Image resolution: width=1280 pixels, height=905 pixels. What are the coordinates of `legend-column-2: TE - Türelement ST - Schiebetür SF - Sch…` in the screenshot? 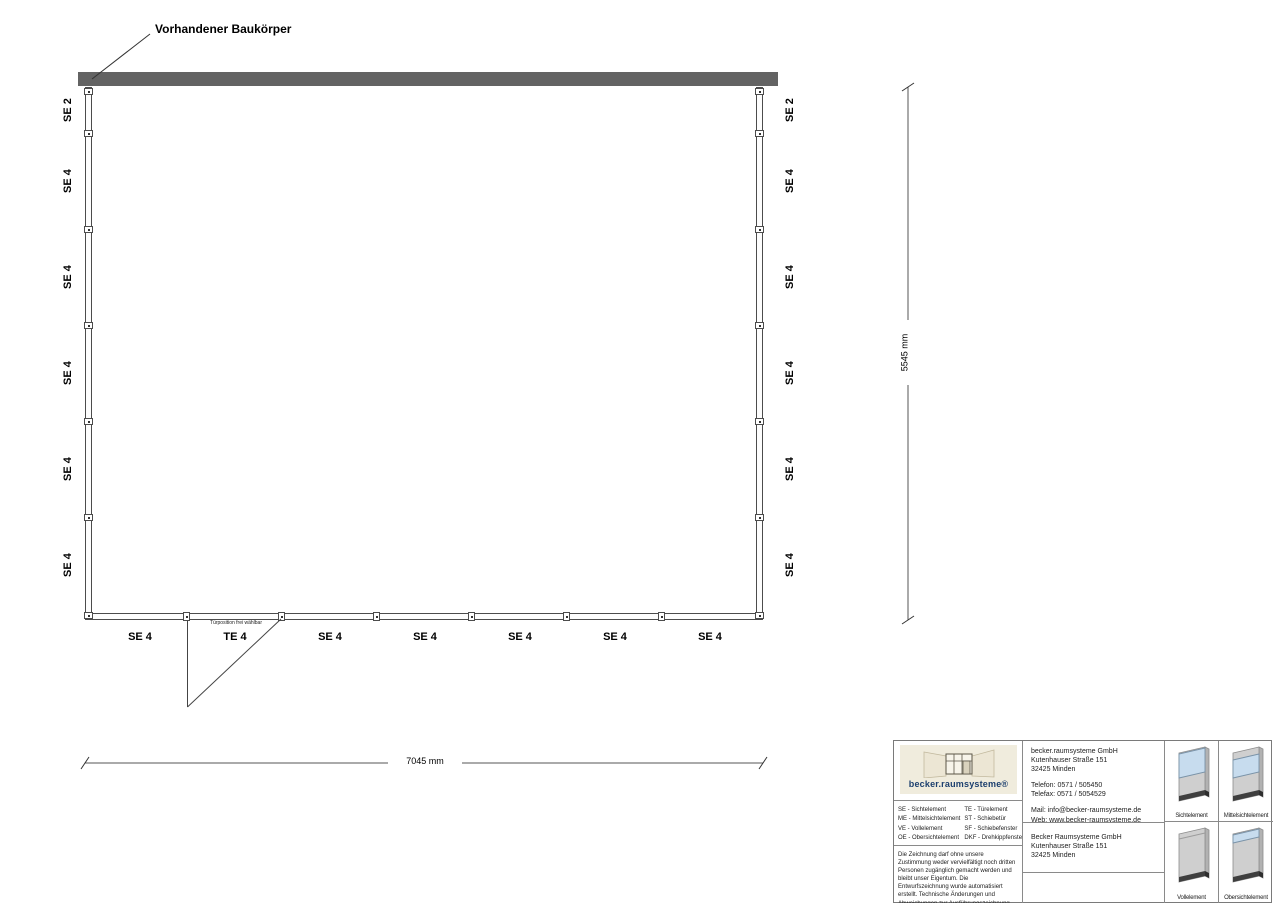 It's located at (993, 824).